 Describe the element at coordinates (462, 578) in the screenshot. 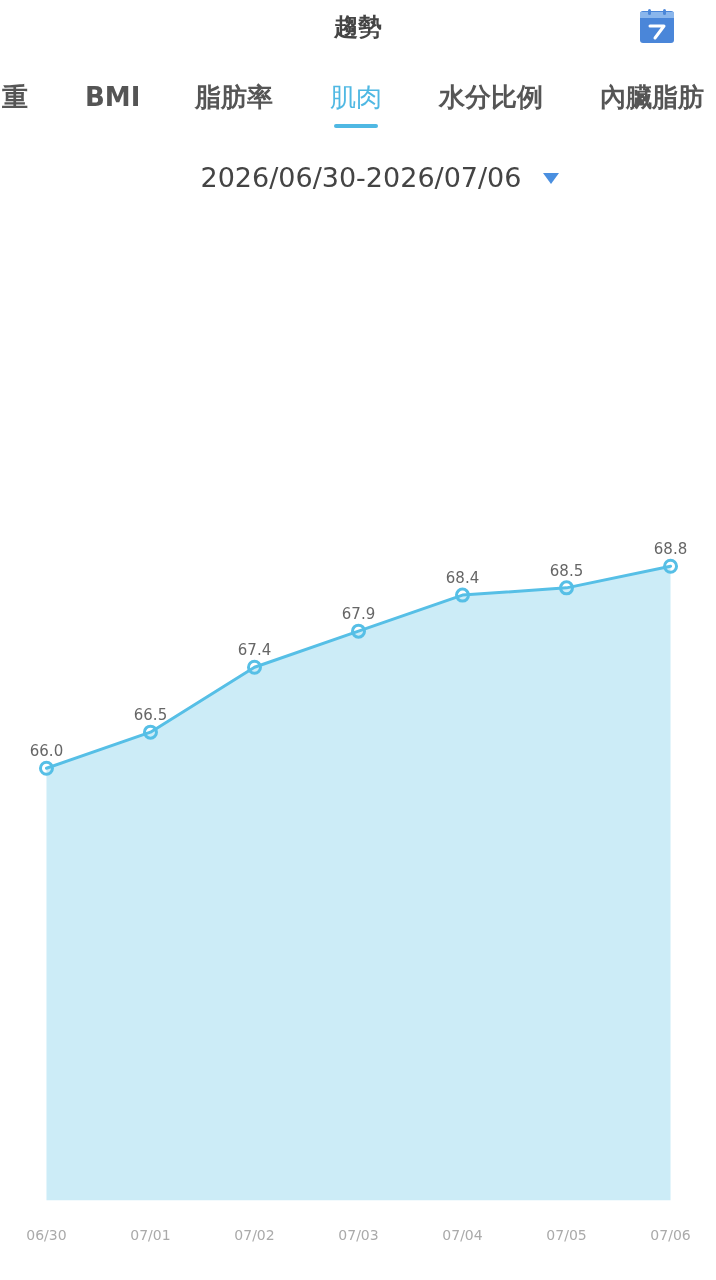

I see `data-label: 68.4` at that location.